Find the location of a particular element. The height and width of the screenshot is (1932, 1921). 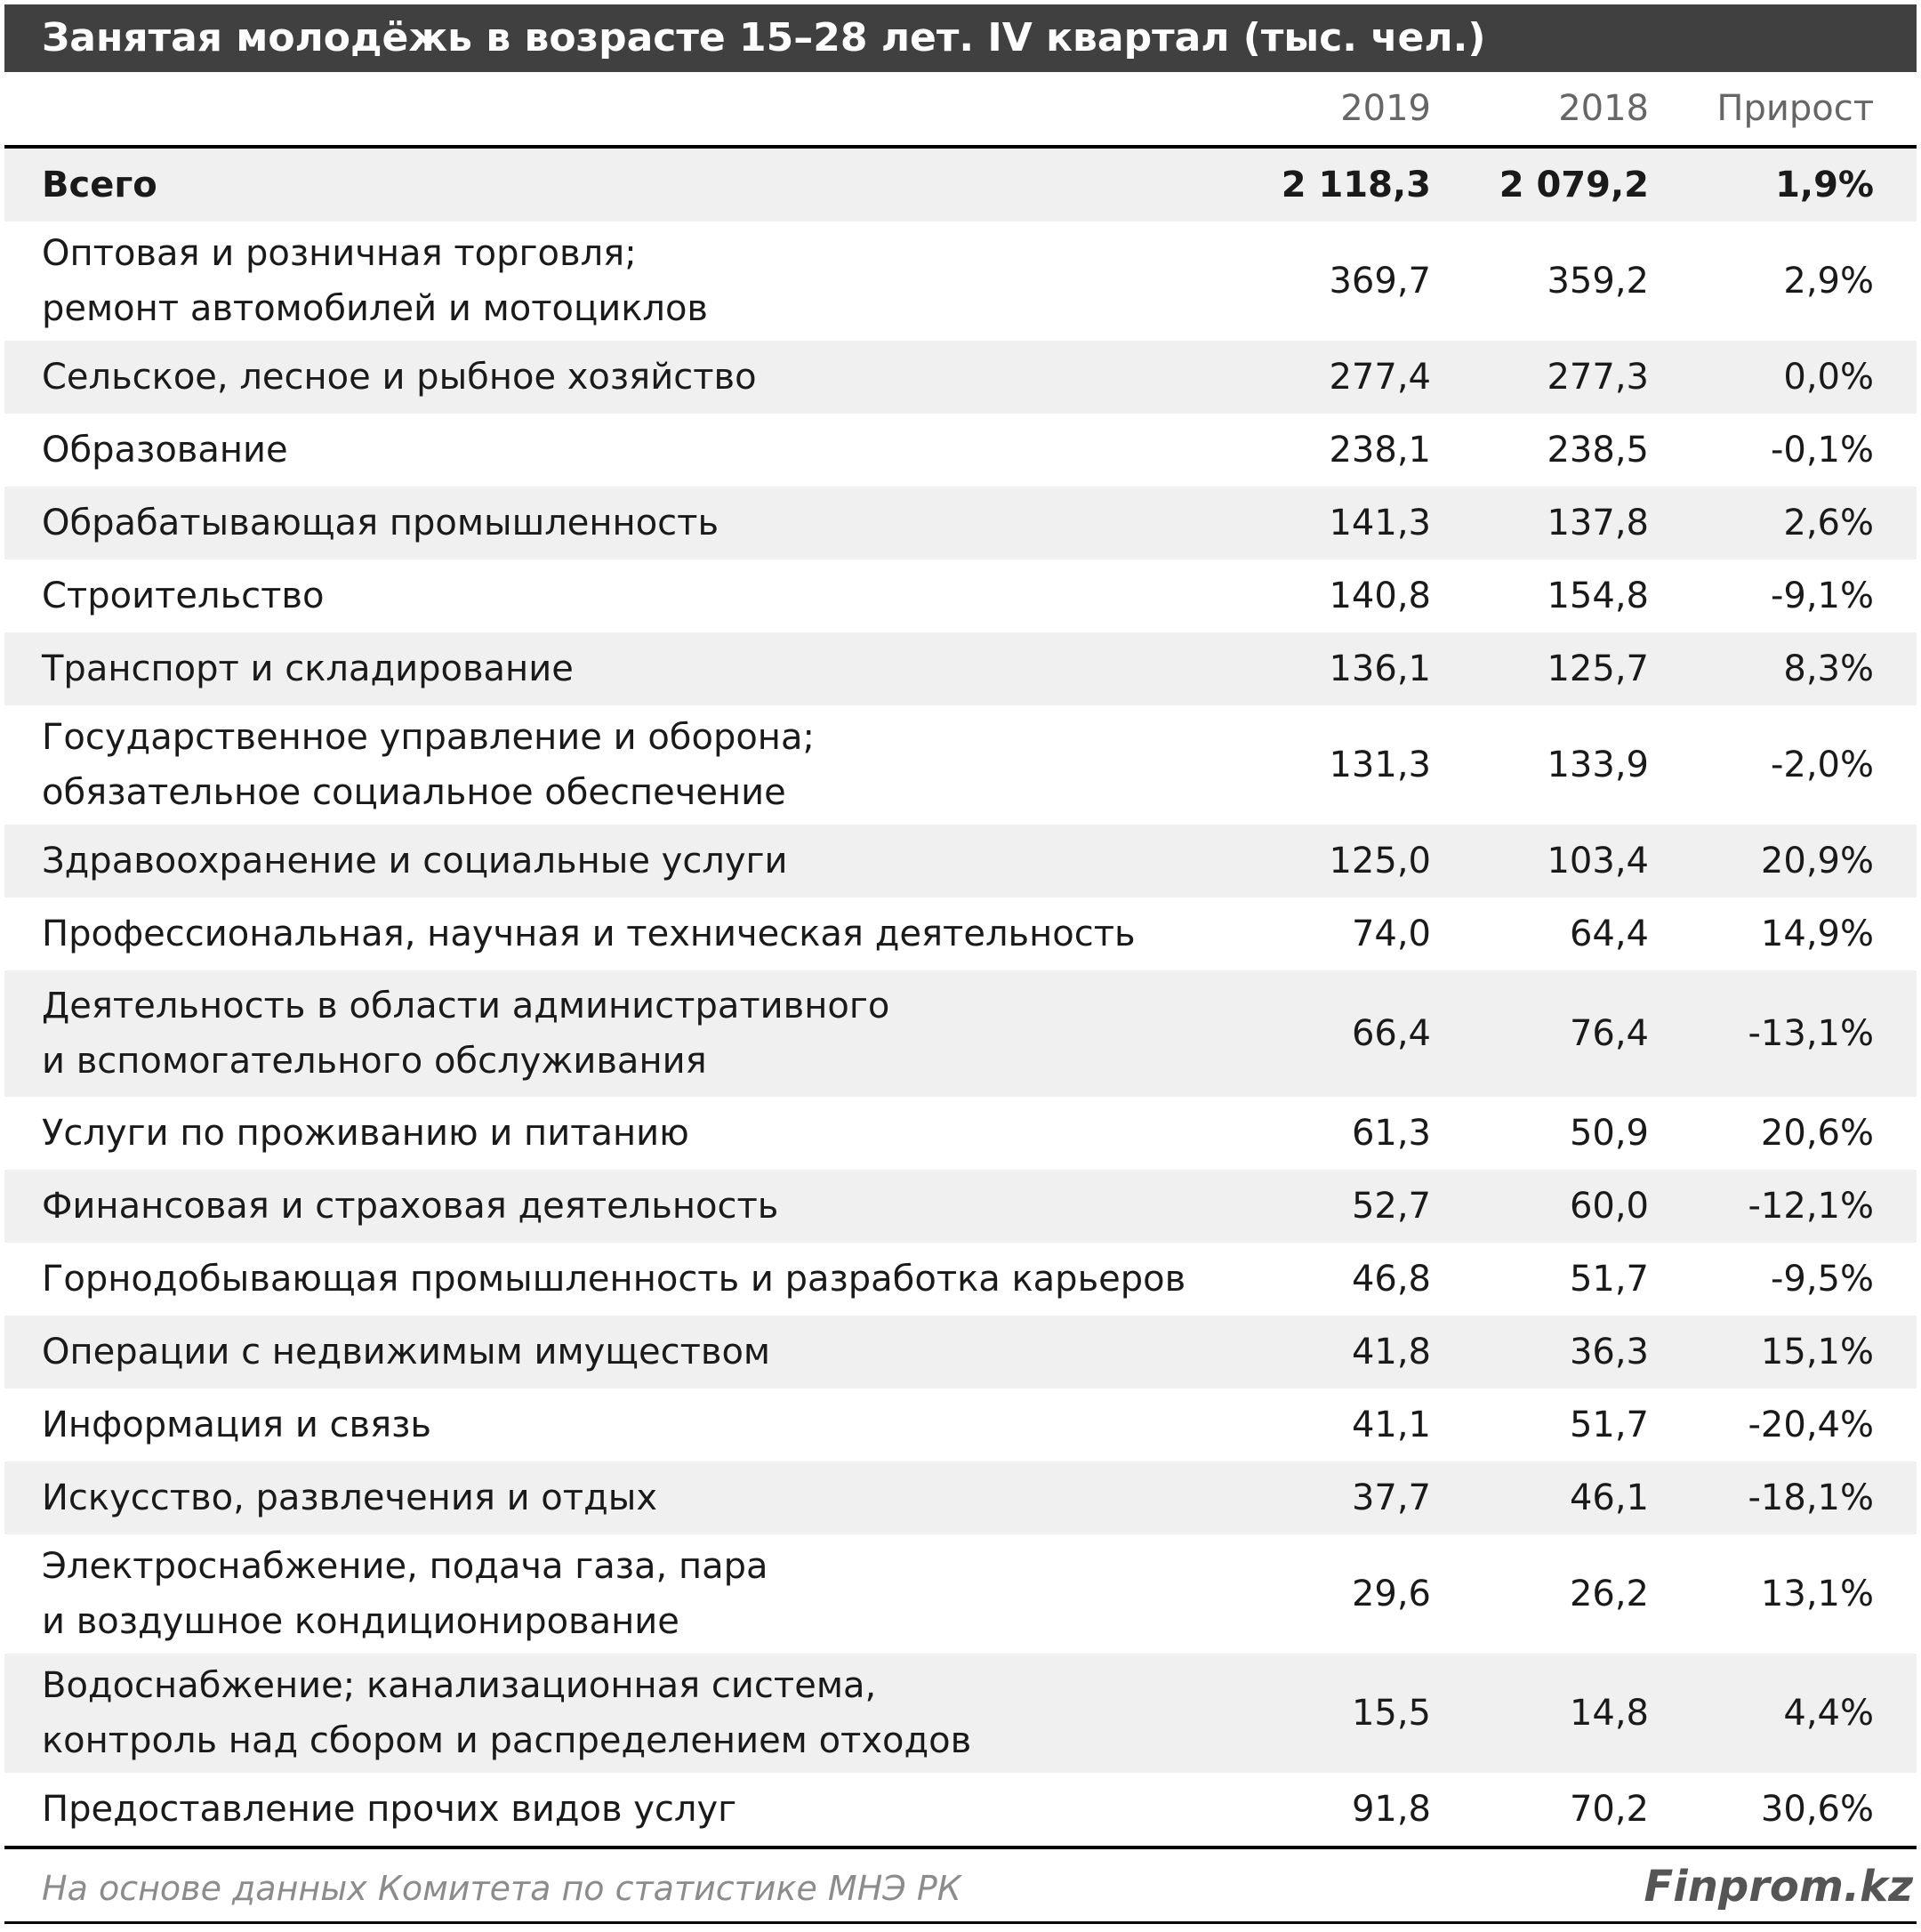

value-2018: 133,9 is located at coordinates (1598, 765).